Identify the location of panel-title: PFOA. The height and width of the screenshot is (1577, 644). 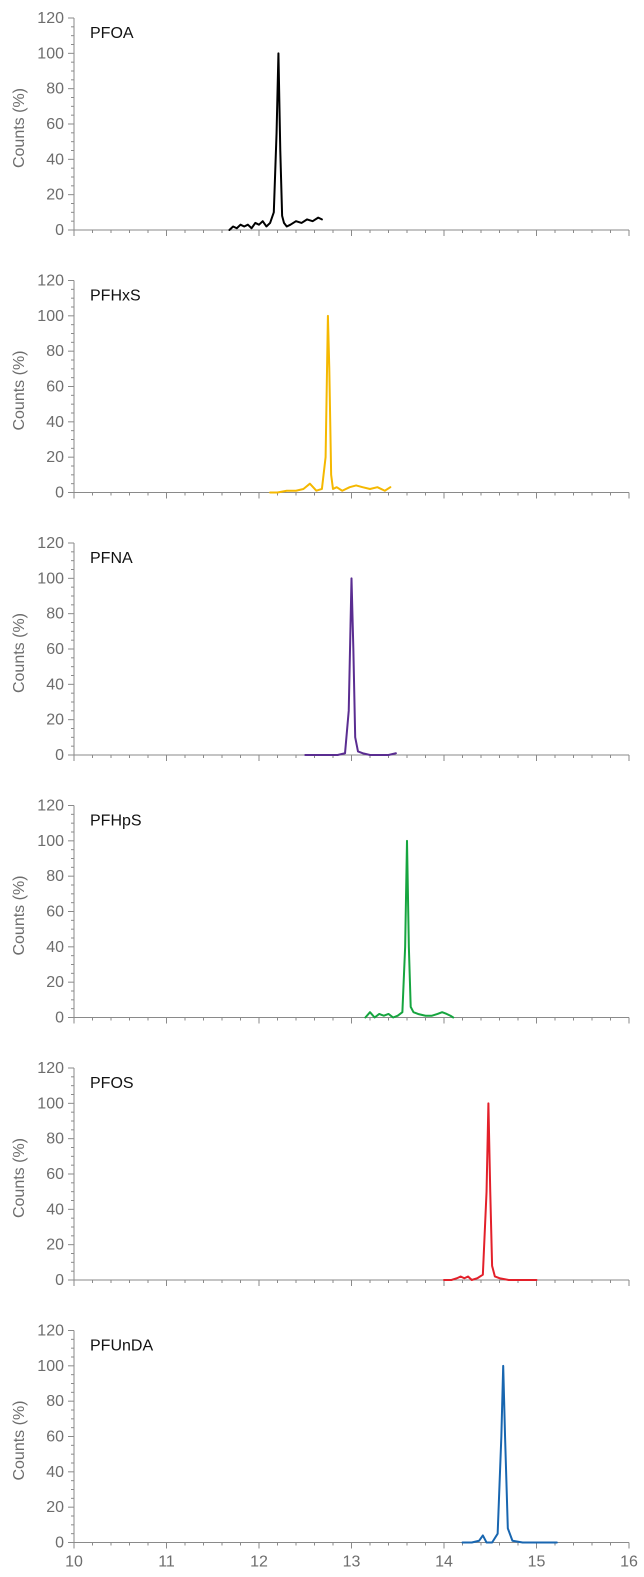
(112, 33).